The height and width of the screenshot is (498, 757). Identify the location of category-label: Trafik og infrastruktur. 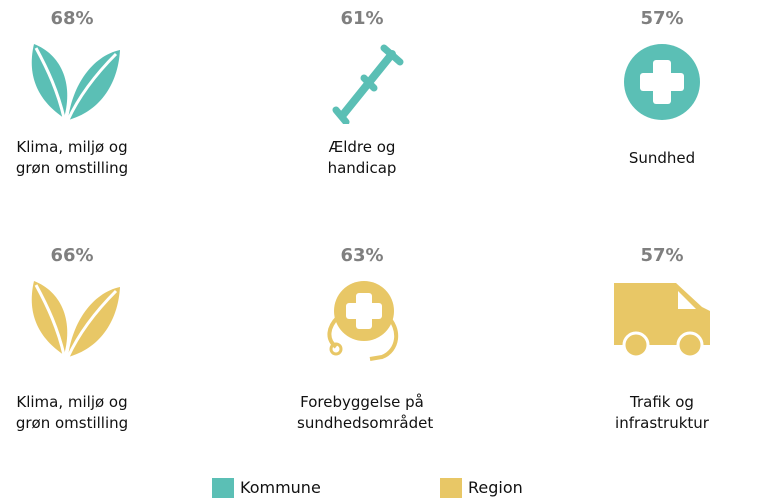
(662, 413).